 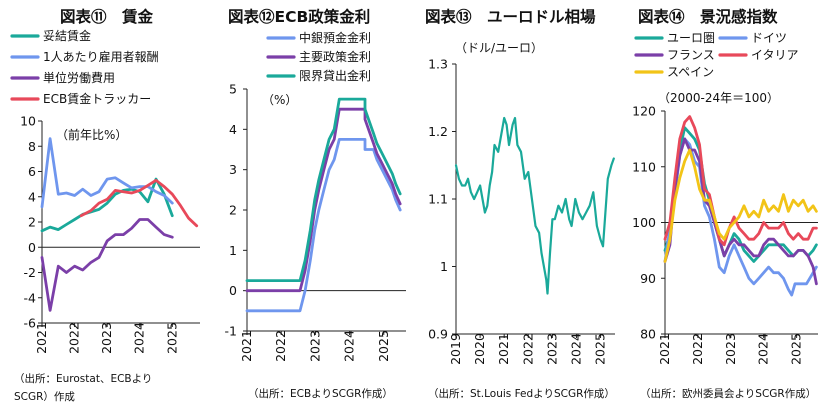 What do you see at coordinates (775, 55) in the screenshot?
I see `legend-label: イタリア` at bounding box center [775, 55].